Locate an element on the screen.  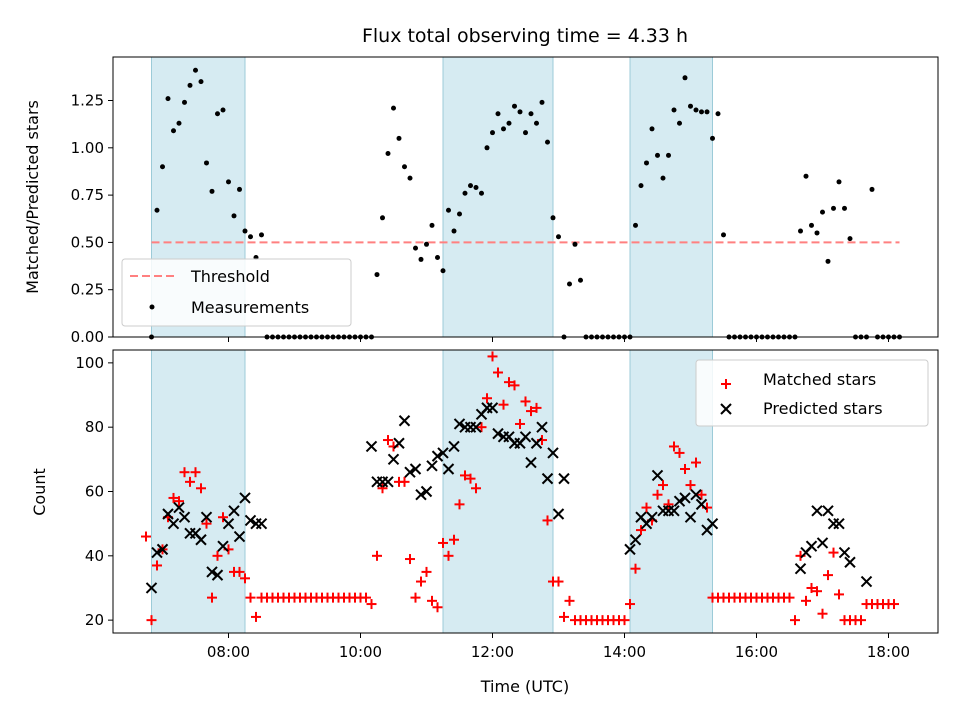
legend-predicted-label: Predicted stars is located at coordinates (823, 408).